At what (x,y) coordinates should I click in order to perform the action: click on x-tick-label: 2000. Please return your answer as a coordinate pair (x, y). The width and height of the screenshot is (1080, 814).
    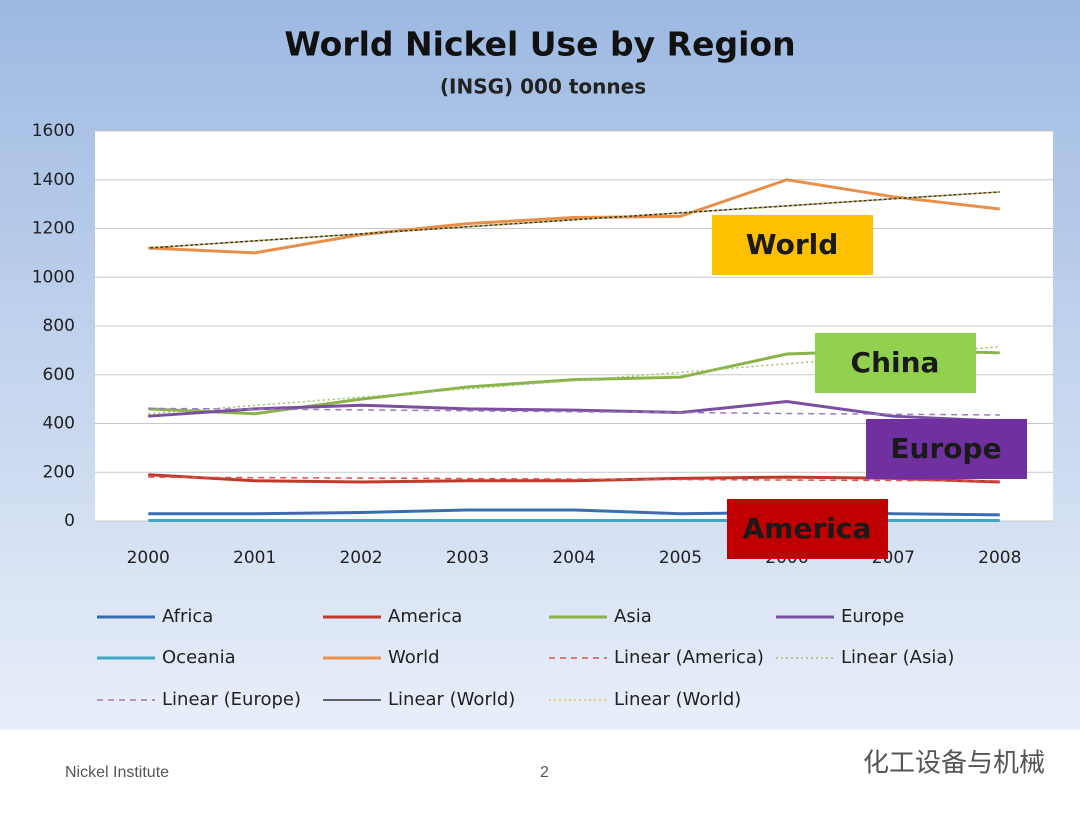
    Looking at the image, I should click on (148, 558).